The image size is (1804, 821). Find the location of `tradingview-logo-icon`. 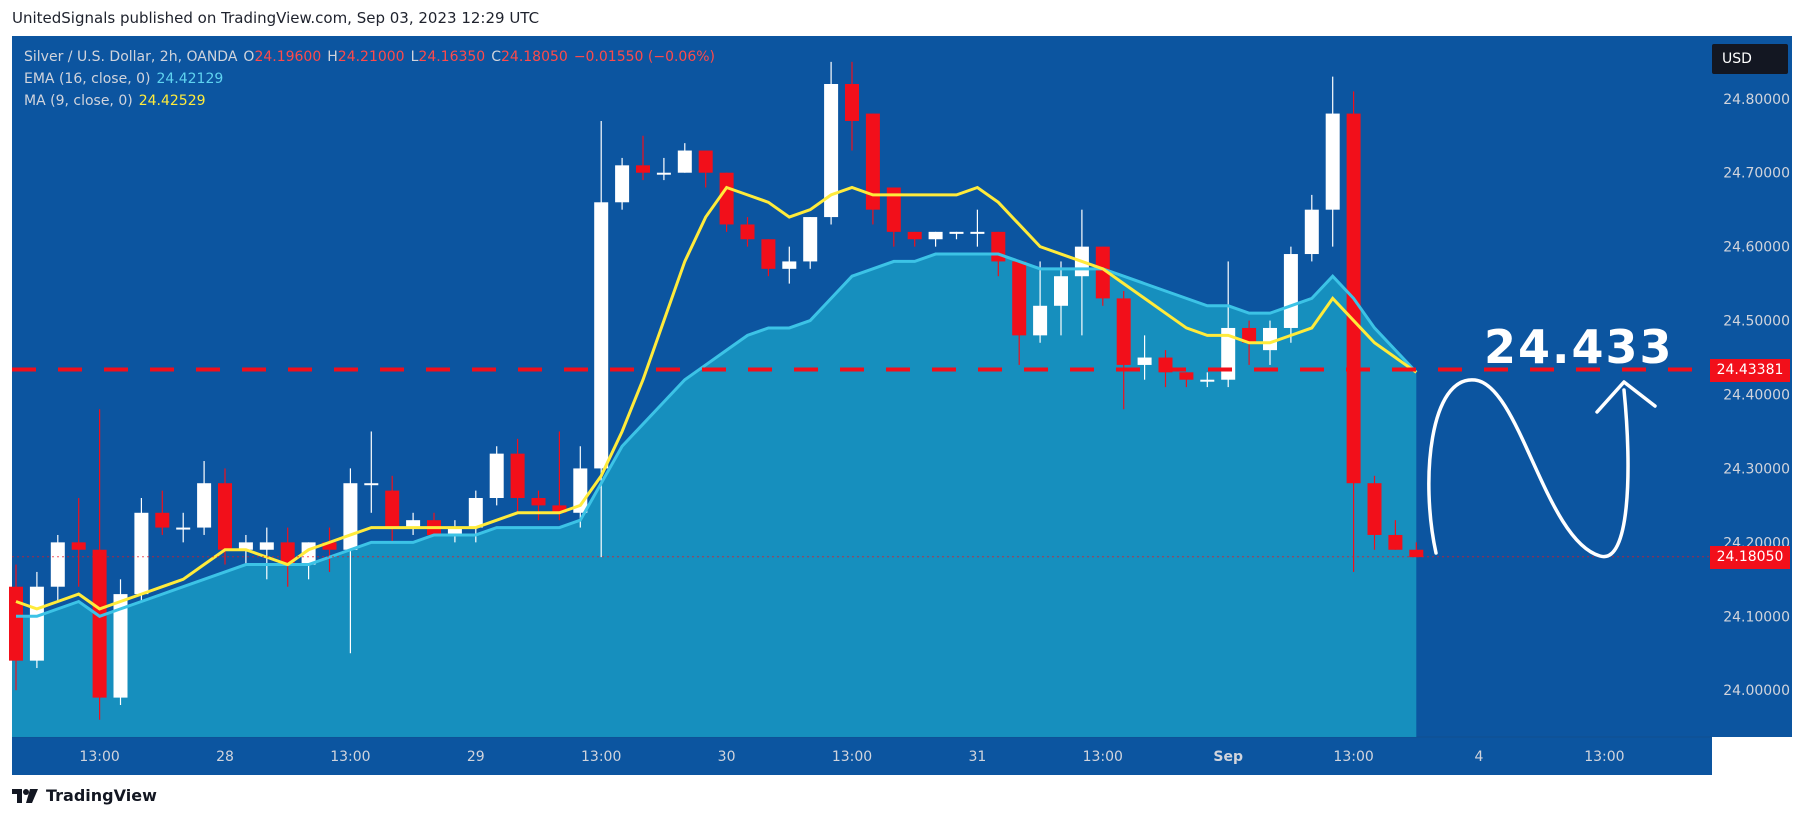

tradingview-logo-icon is located at coordinates (25, 795).